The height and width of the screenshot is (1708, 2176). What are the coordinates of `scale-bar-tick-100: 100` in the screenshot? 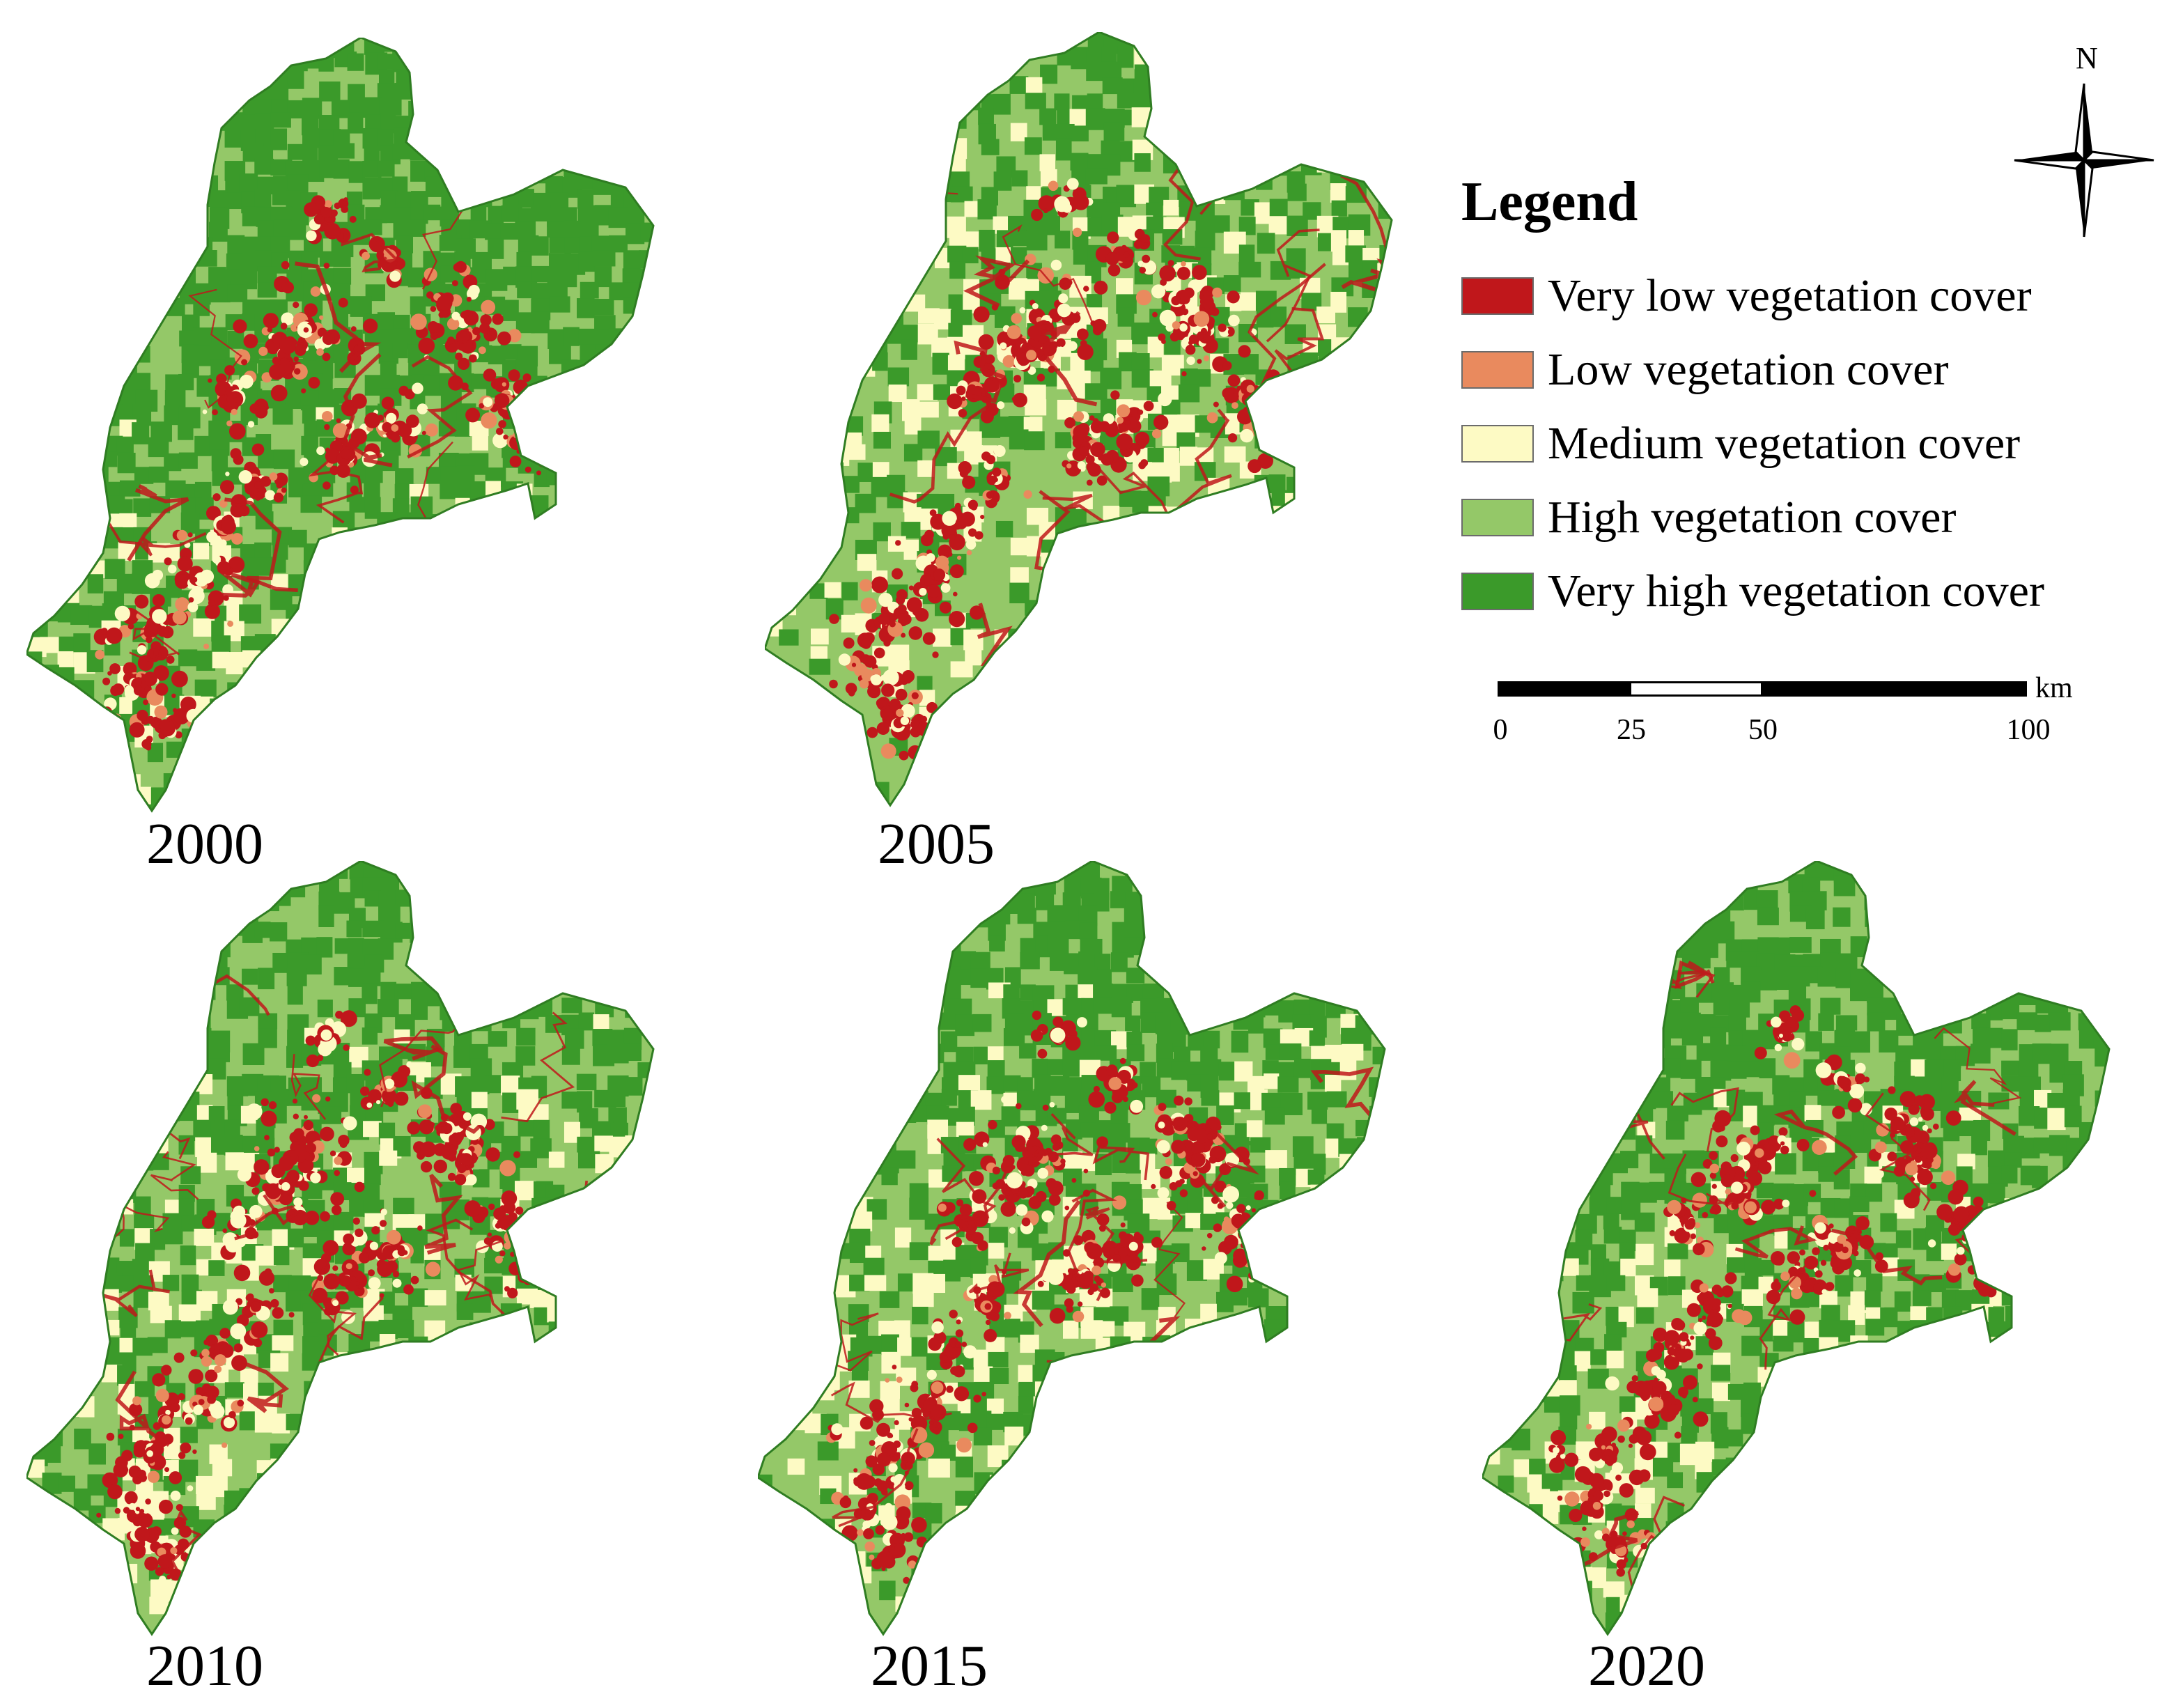 It's located at (2028, 730).